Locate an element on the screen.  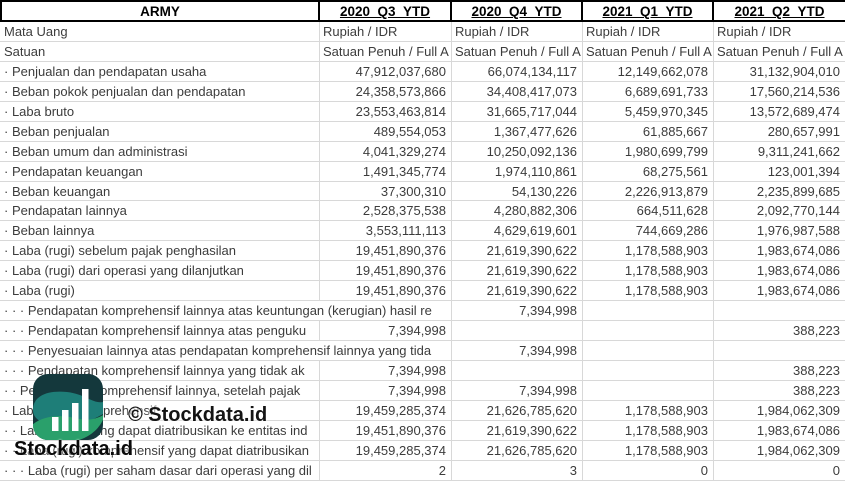
value-cell: 3 is located at coordinates (517, 470).